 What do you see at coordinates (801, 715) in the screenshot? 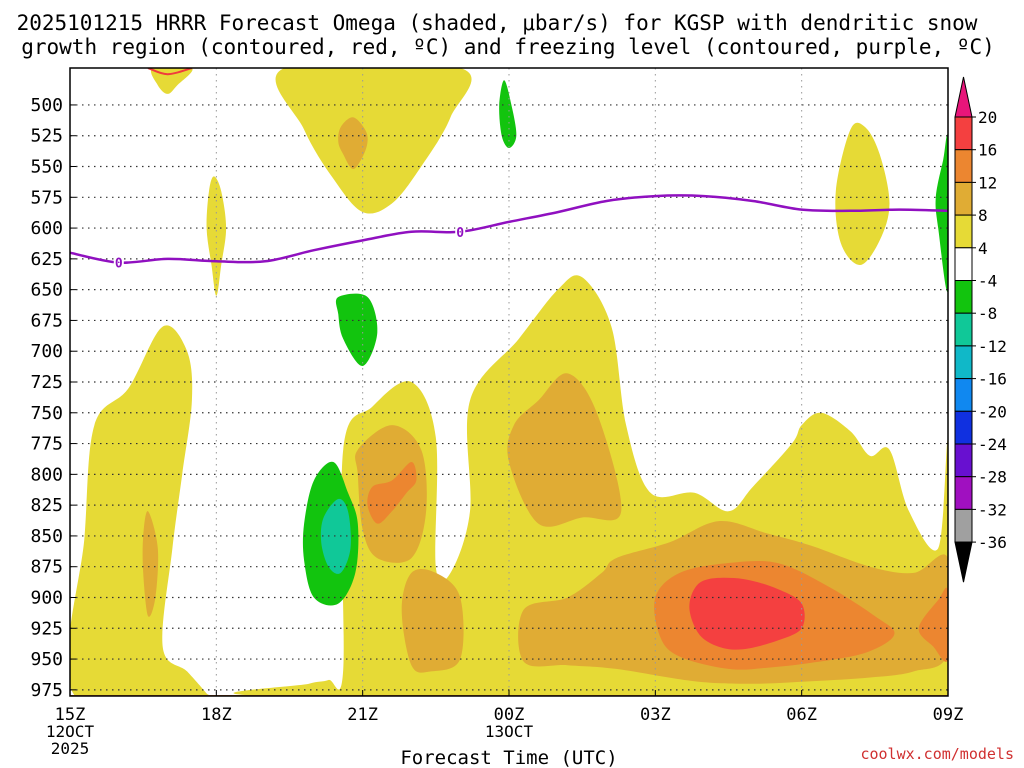
I see `x-tick-label-06Z: 06Z` at bounding box center [801, 715].